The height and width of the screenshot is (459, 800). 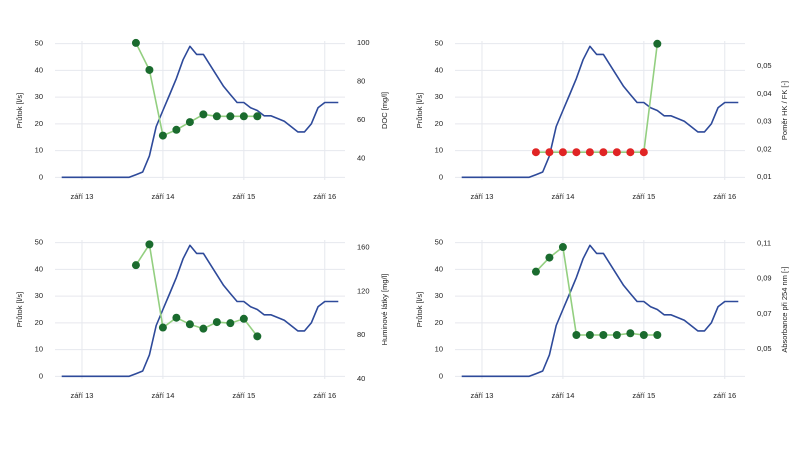 I want to click on y2-tick-label: 0,09, so click(x=764, y=278).